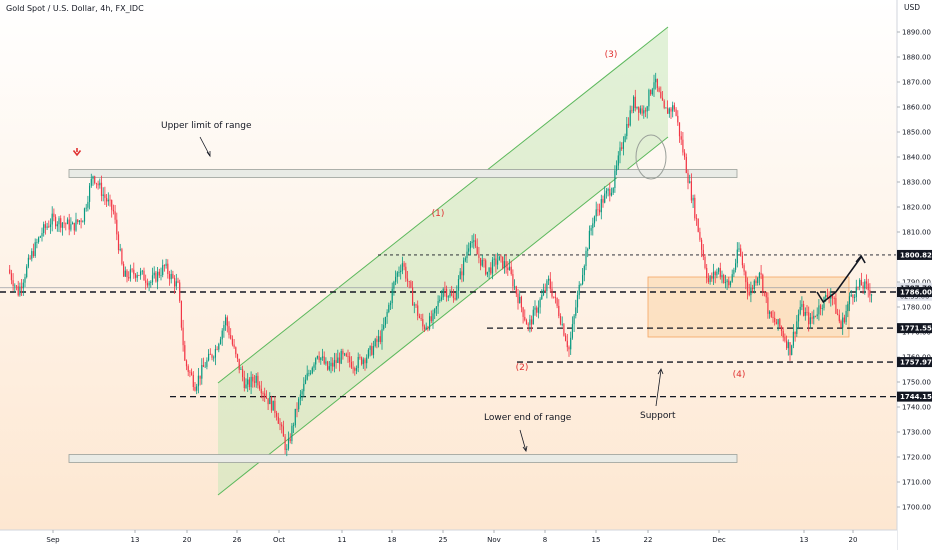 The width and height of the screenshot is (932, 554). What do you see at coordinates (719, 540) in the screenshot?
I see `time-tick-label: Dec` at bounding box center [719, 540].